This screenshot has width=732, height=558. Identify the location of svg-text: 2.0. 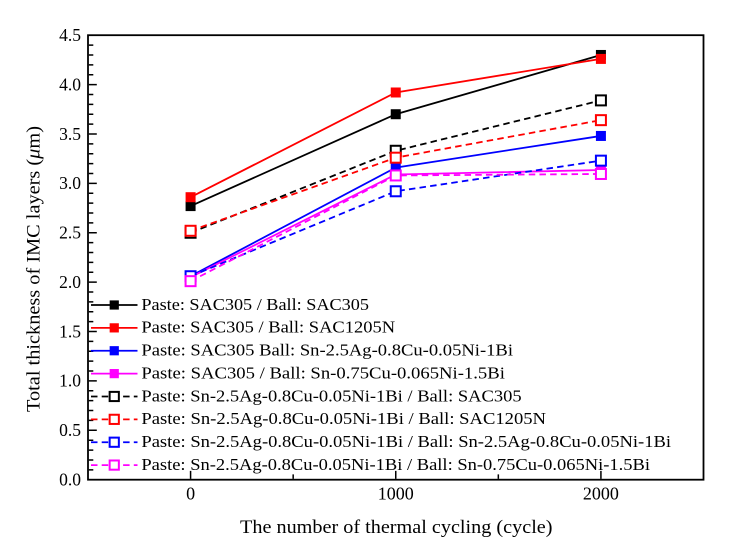
(70, 282).